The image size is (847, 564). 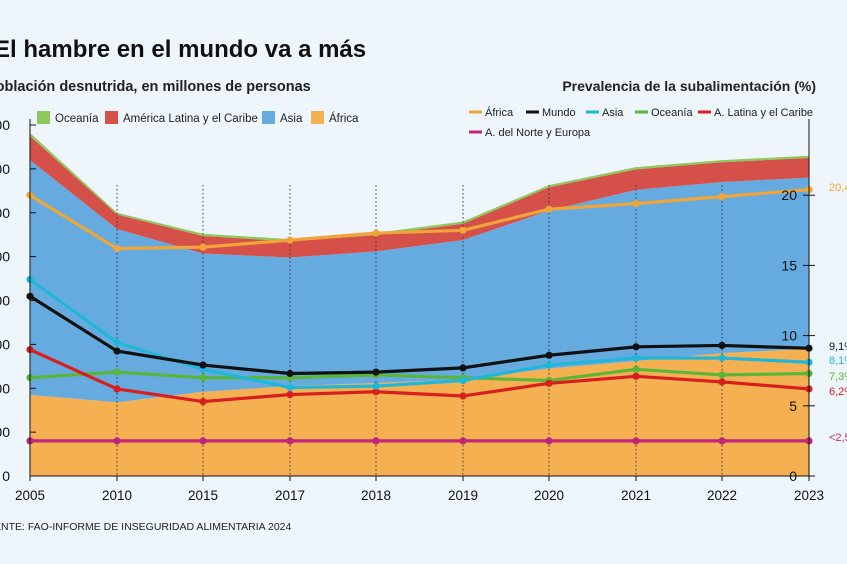 I want to click on right-tick-label-15: 15, so click(x=789, y=265).